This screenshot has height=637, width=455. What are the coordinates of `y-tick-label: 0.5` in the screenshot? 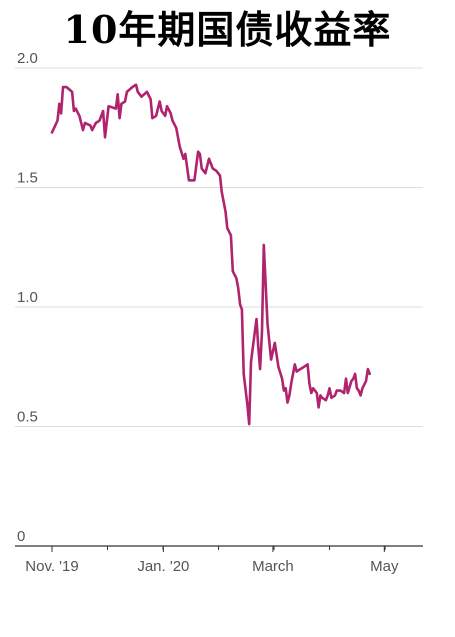 It's located at (27, 417).